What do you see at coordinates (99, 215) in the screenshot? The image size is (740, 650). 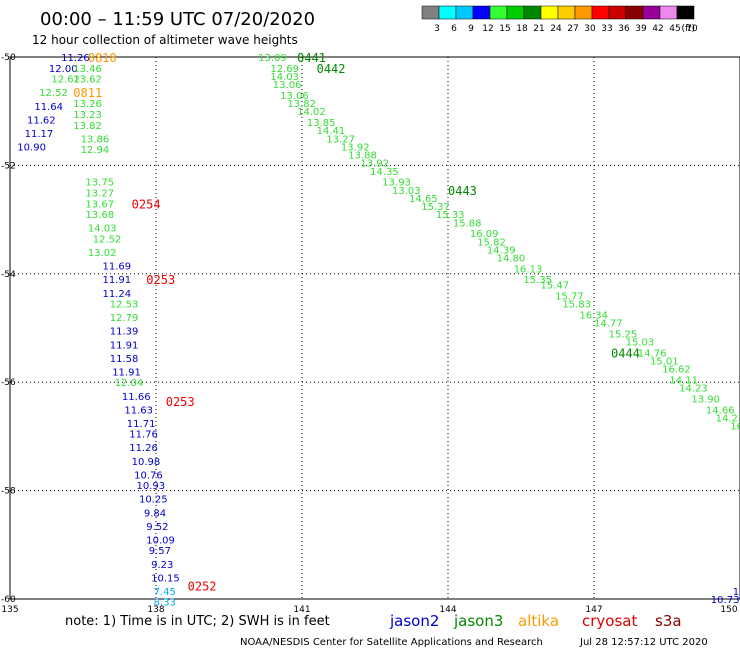 I see `wave-height-label: 13.68` at bounding box center [99, 215].